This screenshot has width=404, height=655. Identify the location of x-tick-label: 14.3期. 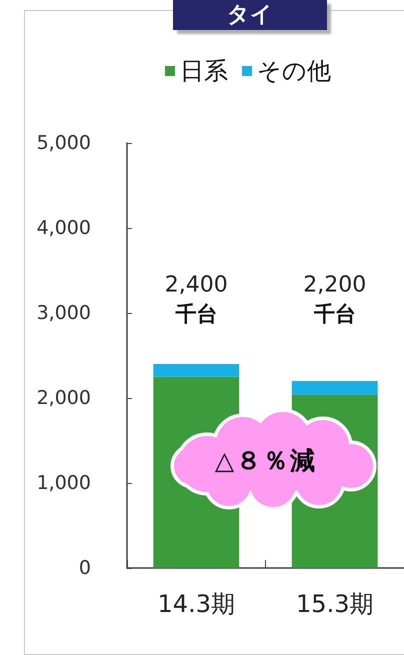
(196, 604).